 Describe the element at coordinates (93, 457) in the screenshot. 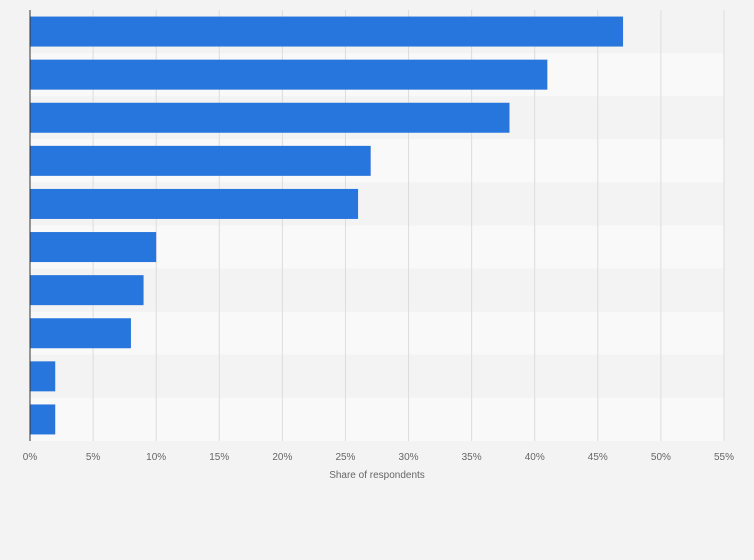

I see `x-tick-label: 5%` at that location.